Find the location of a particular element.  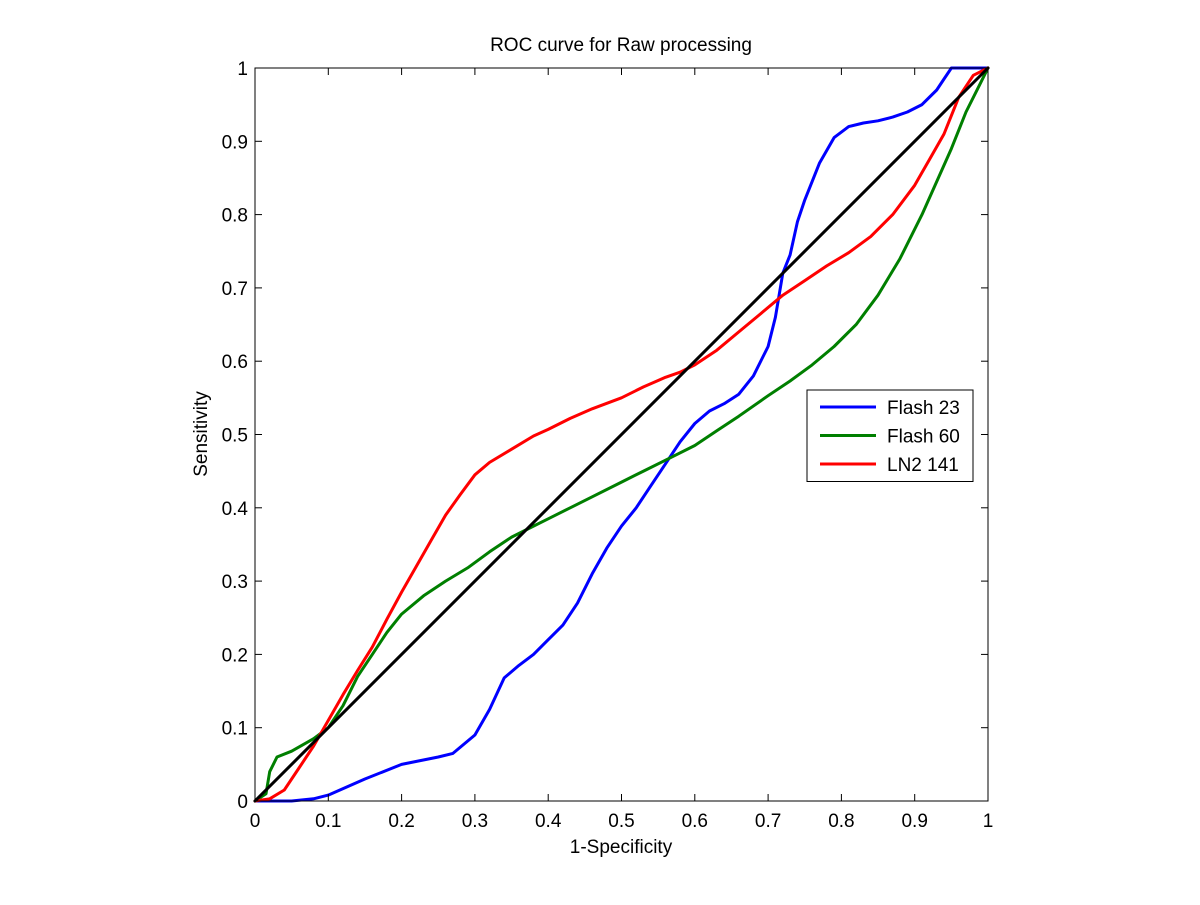

y-tick-label: 0 is located at coordinates (242, 802).